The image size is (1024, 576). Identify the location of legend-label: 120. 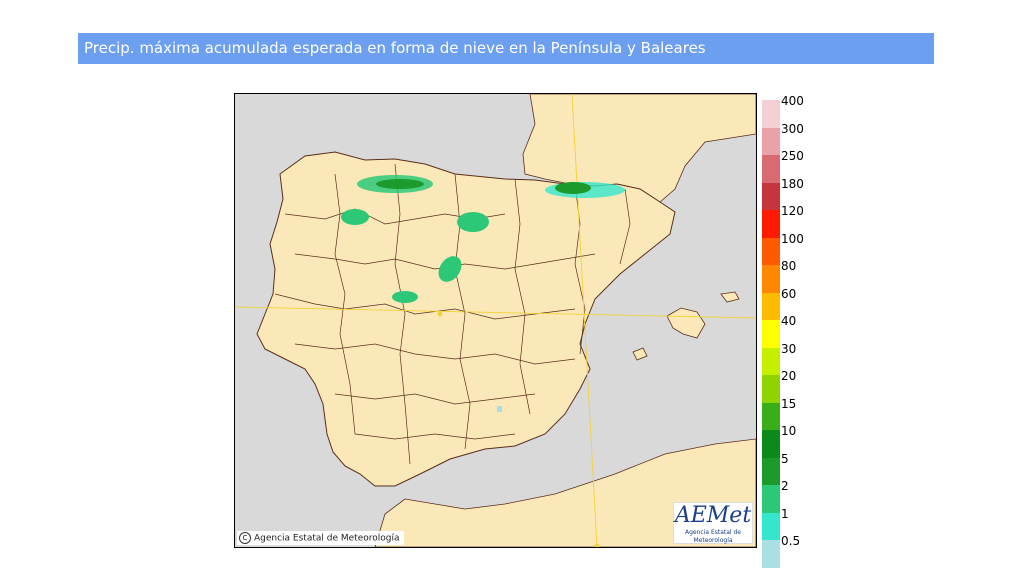
(792, 211).